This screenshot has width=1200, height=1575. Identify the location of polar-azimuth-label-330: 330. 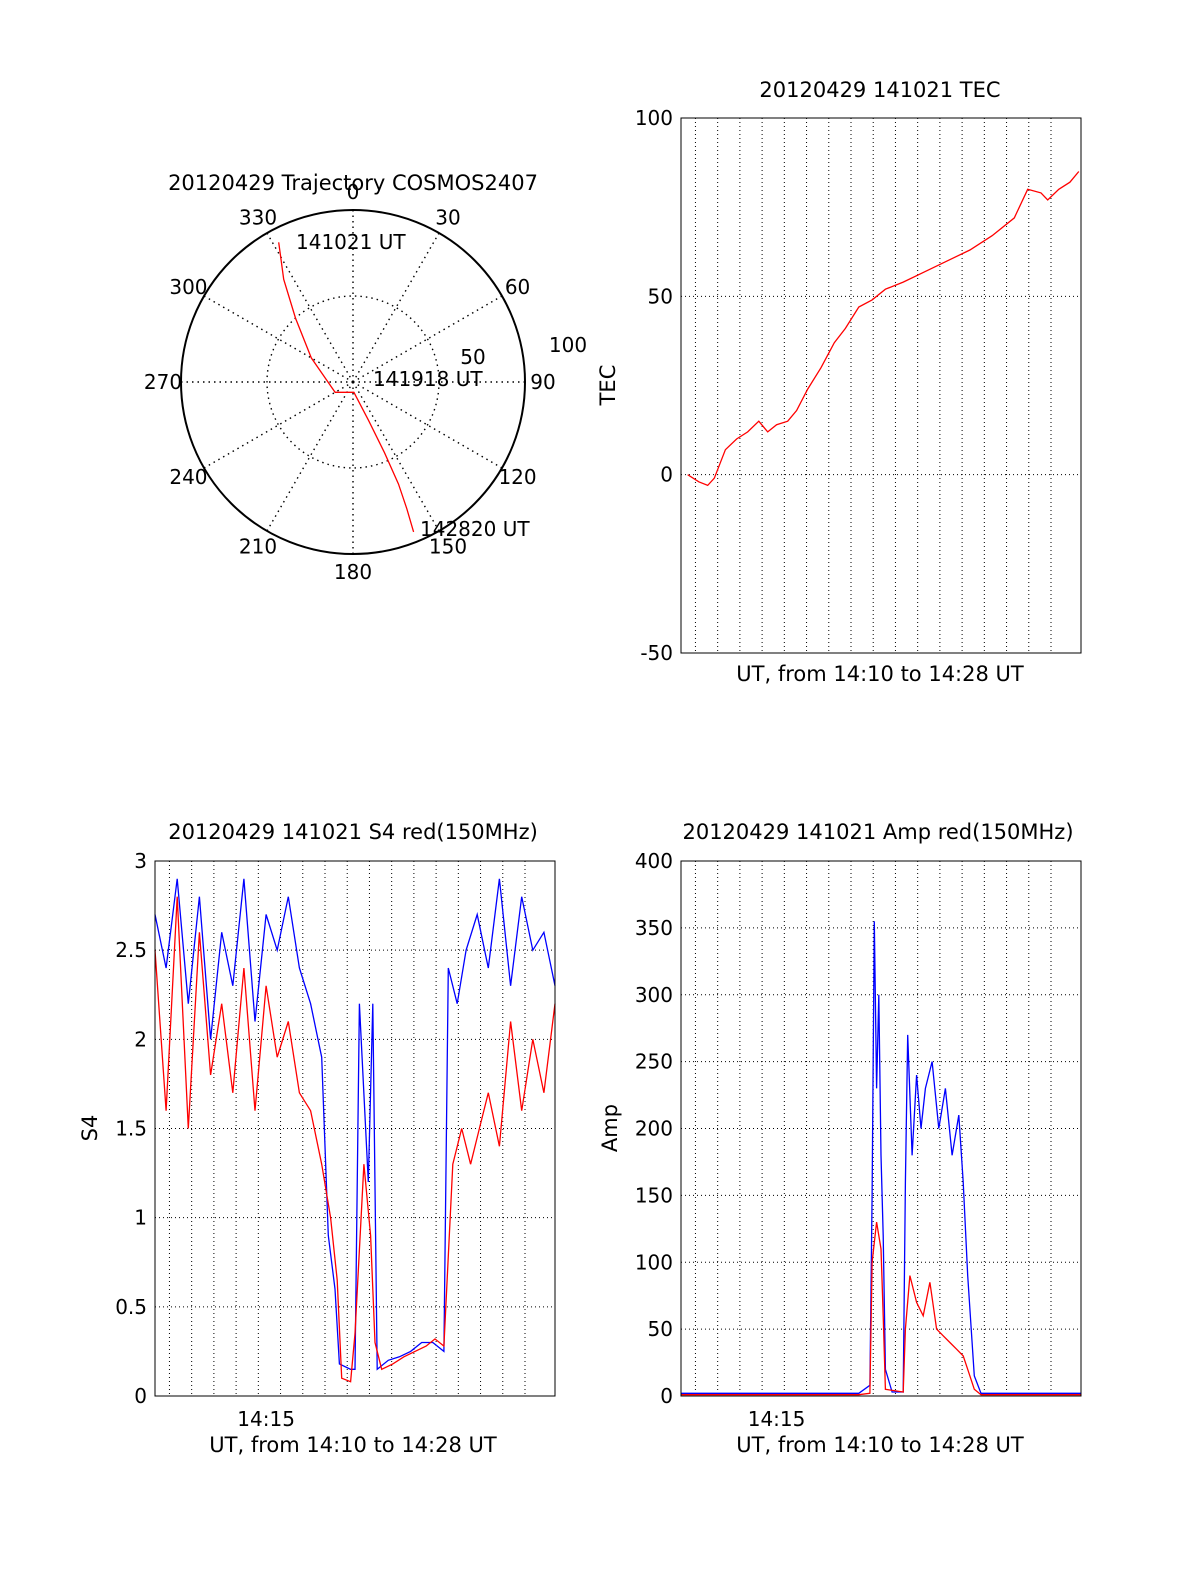
(258, 217).